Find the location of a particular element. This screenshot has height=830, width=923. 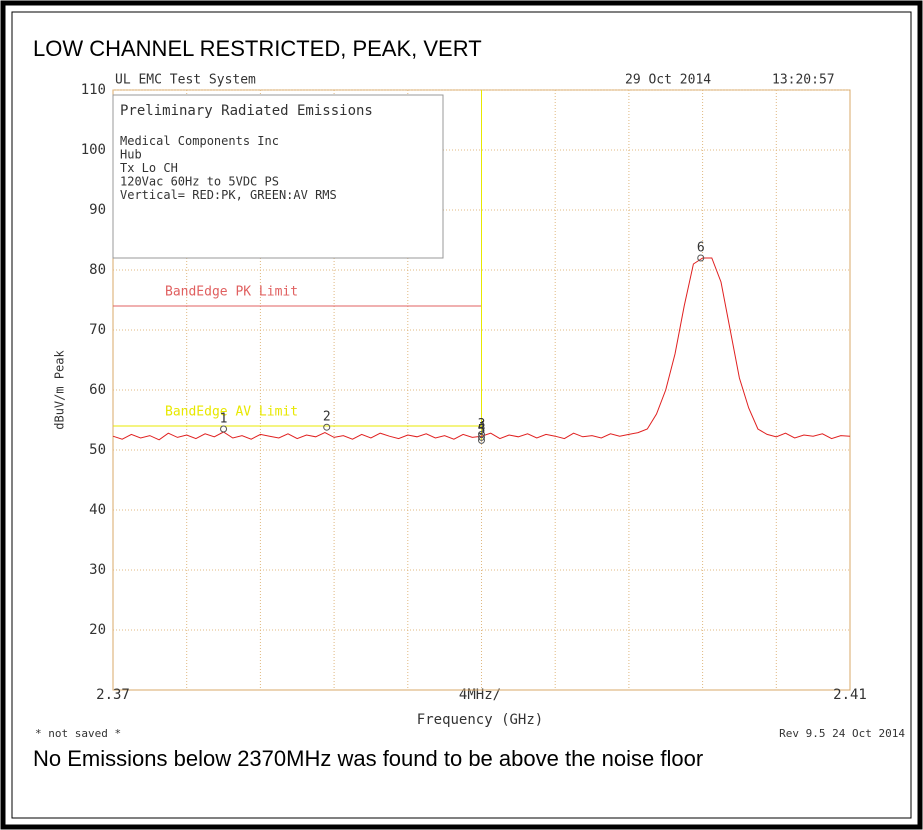

footer-left: * not saved * is located at coordinates (78, 733).